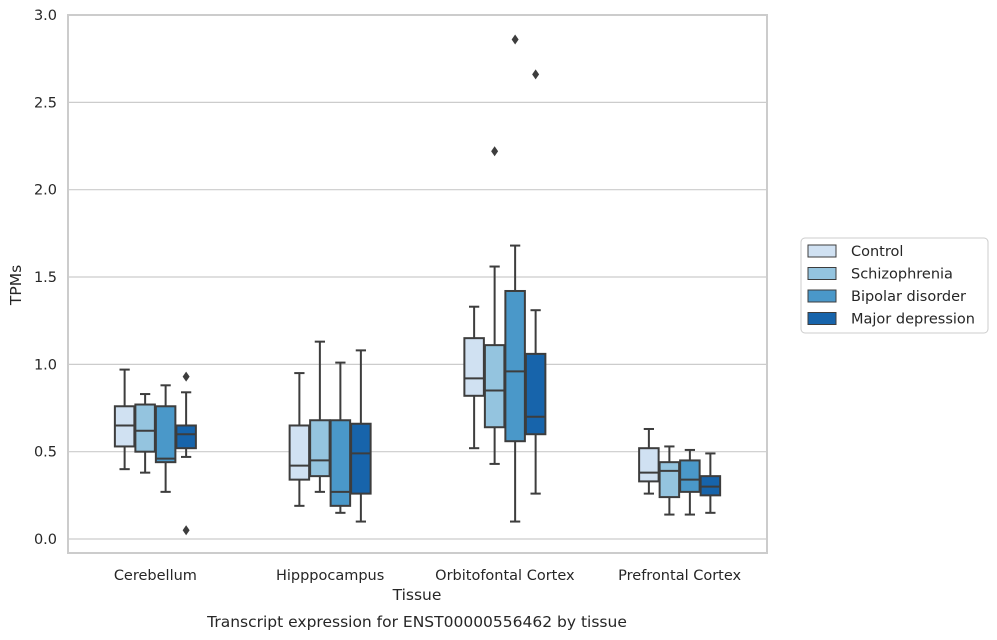  I want to click on x-tick-label: Hipppocampus, so click(330, 576).